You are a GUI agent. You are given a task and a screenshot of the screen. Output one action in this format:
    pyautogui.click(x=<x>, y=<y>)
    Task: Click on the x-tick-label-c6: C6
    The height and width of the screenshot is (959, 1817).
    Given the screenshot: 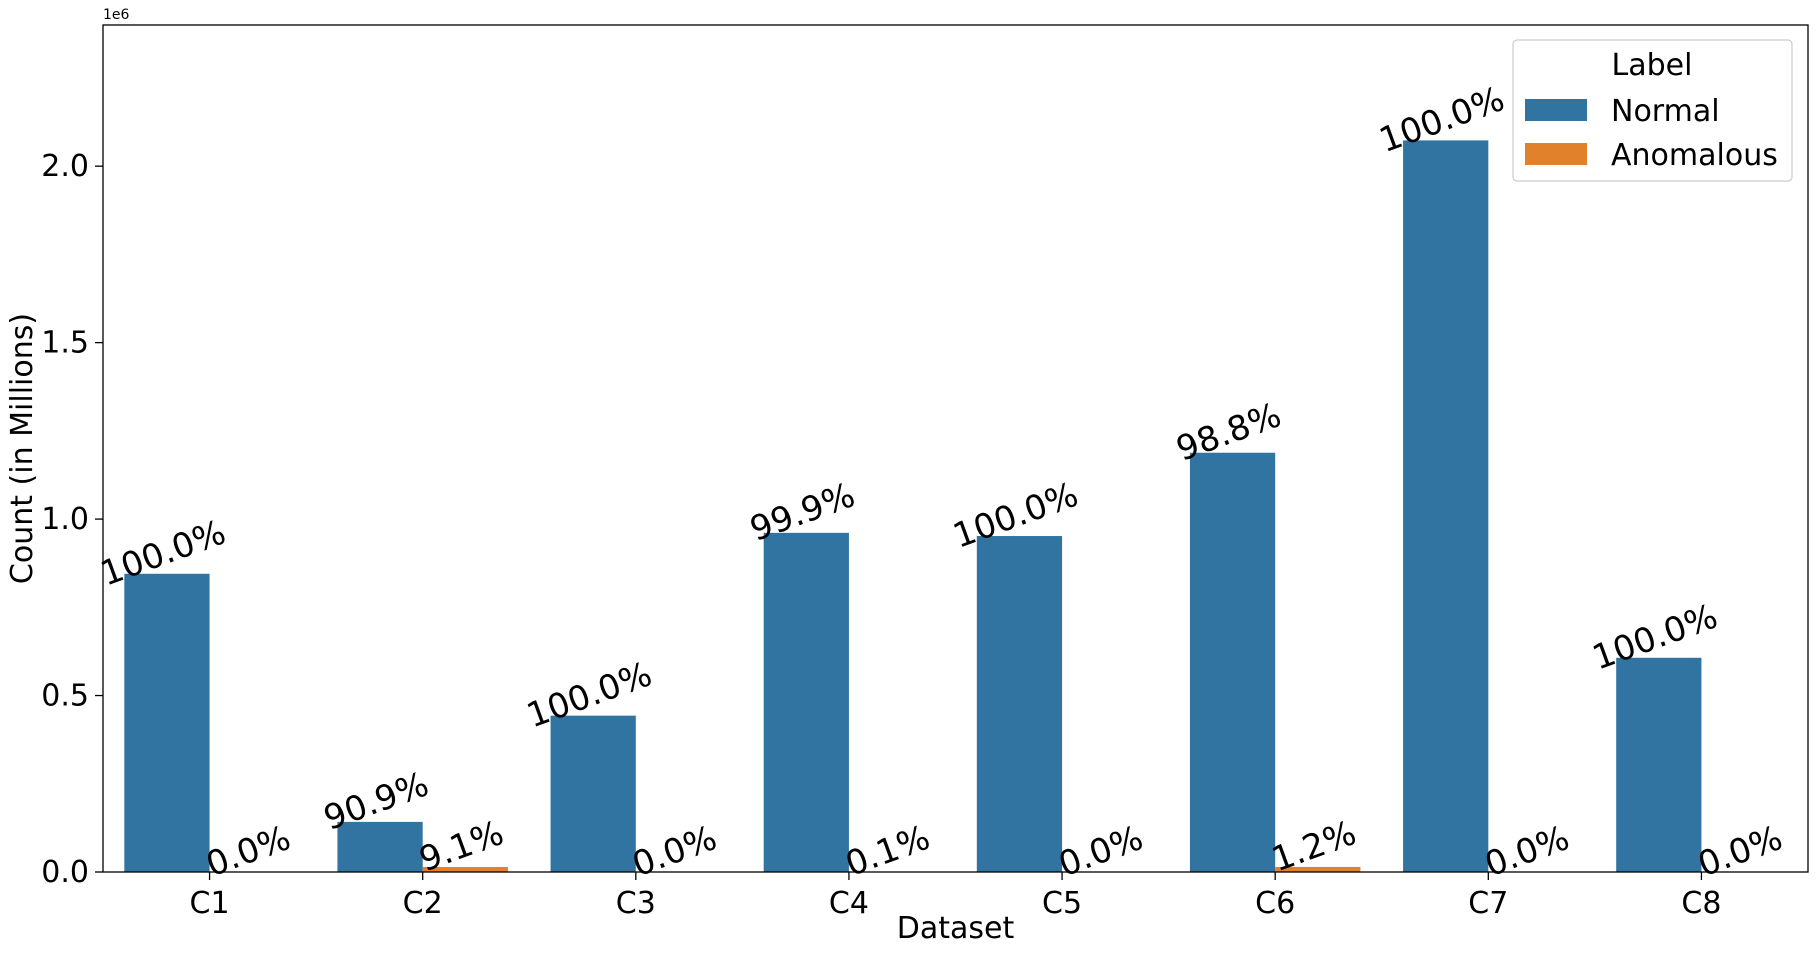 What is the action you would take?
    pyautogui.click(x=1275, y=903)
    